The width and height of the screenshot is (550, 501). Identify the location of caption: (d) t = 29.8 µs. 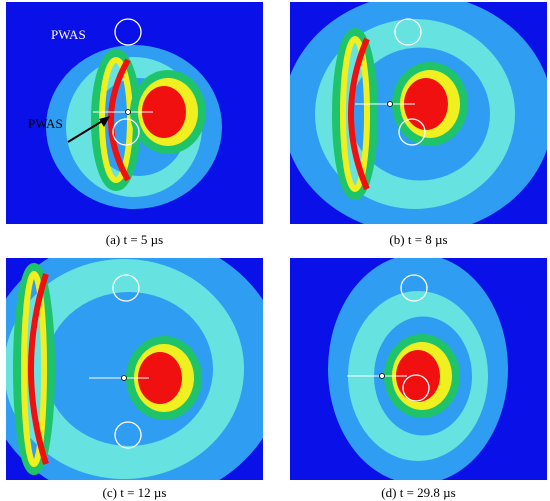
(418, 492).